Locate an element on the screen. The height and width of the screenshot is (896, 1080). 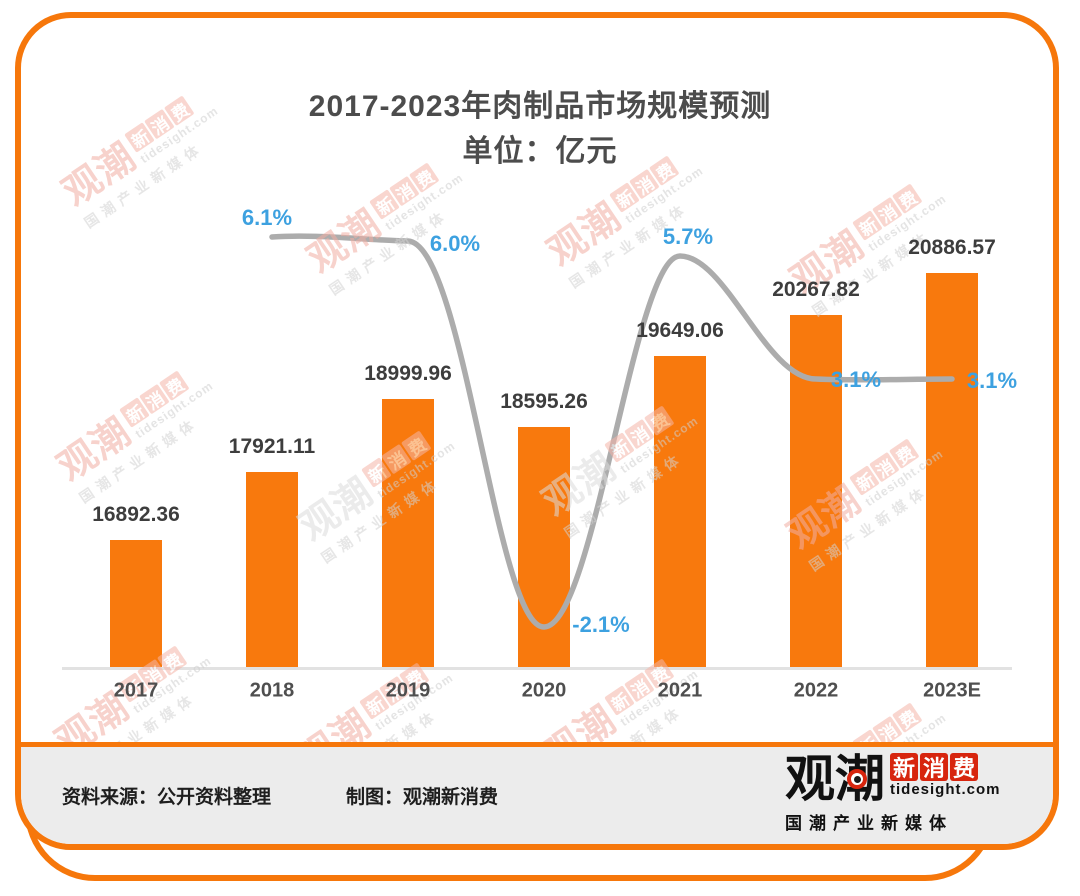
brand-logo-domain: tidesight.com is located at coordinates (945, 789).